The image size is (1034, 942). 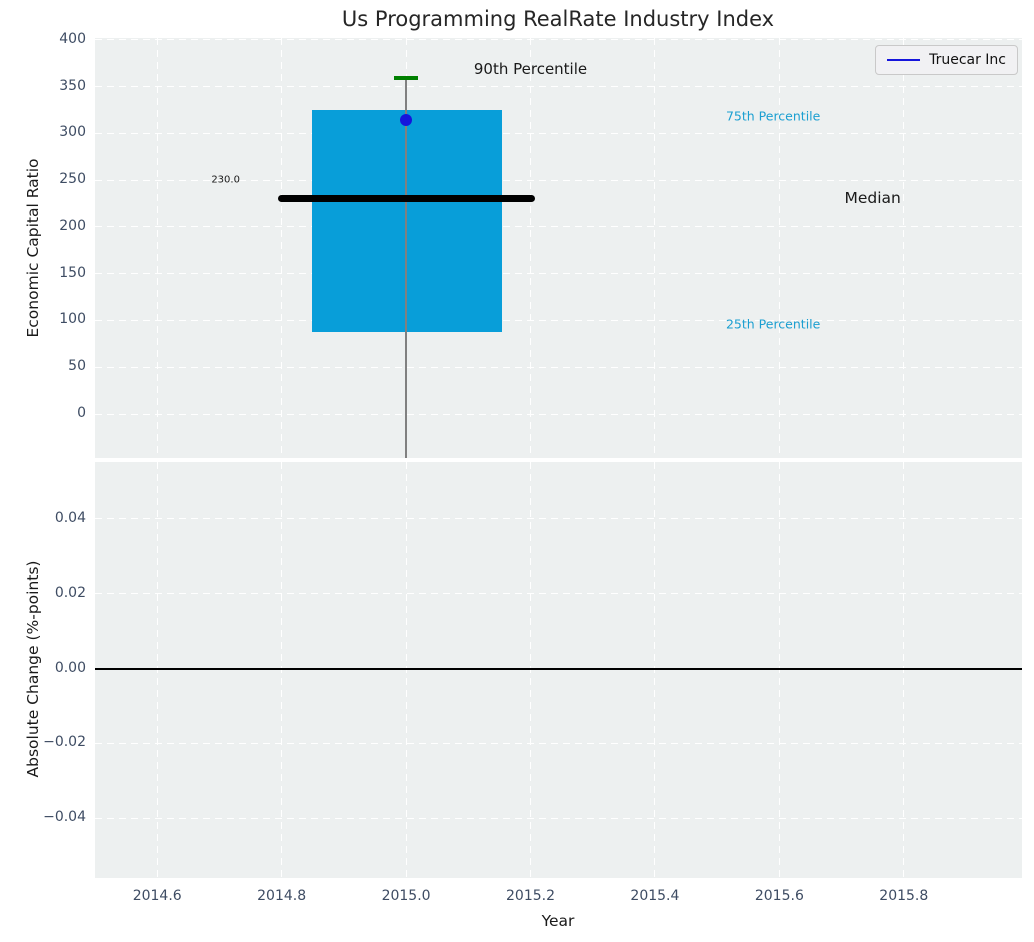 What do you see at coordinates (72, 38) in the screenshot?
I see `y-tick-label: 400` at bounding box center [72, 38].